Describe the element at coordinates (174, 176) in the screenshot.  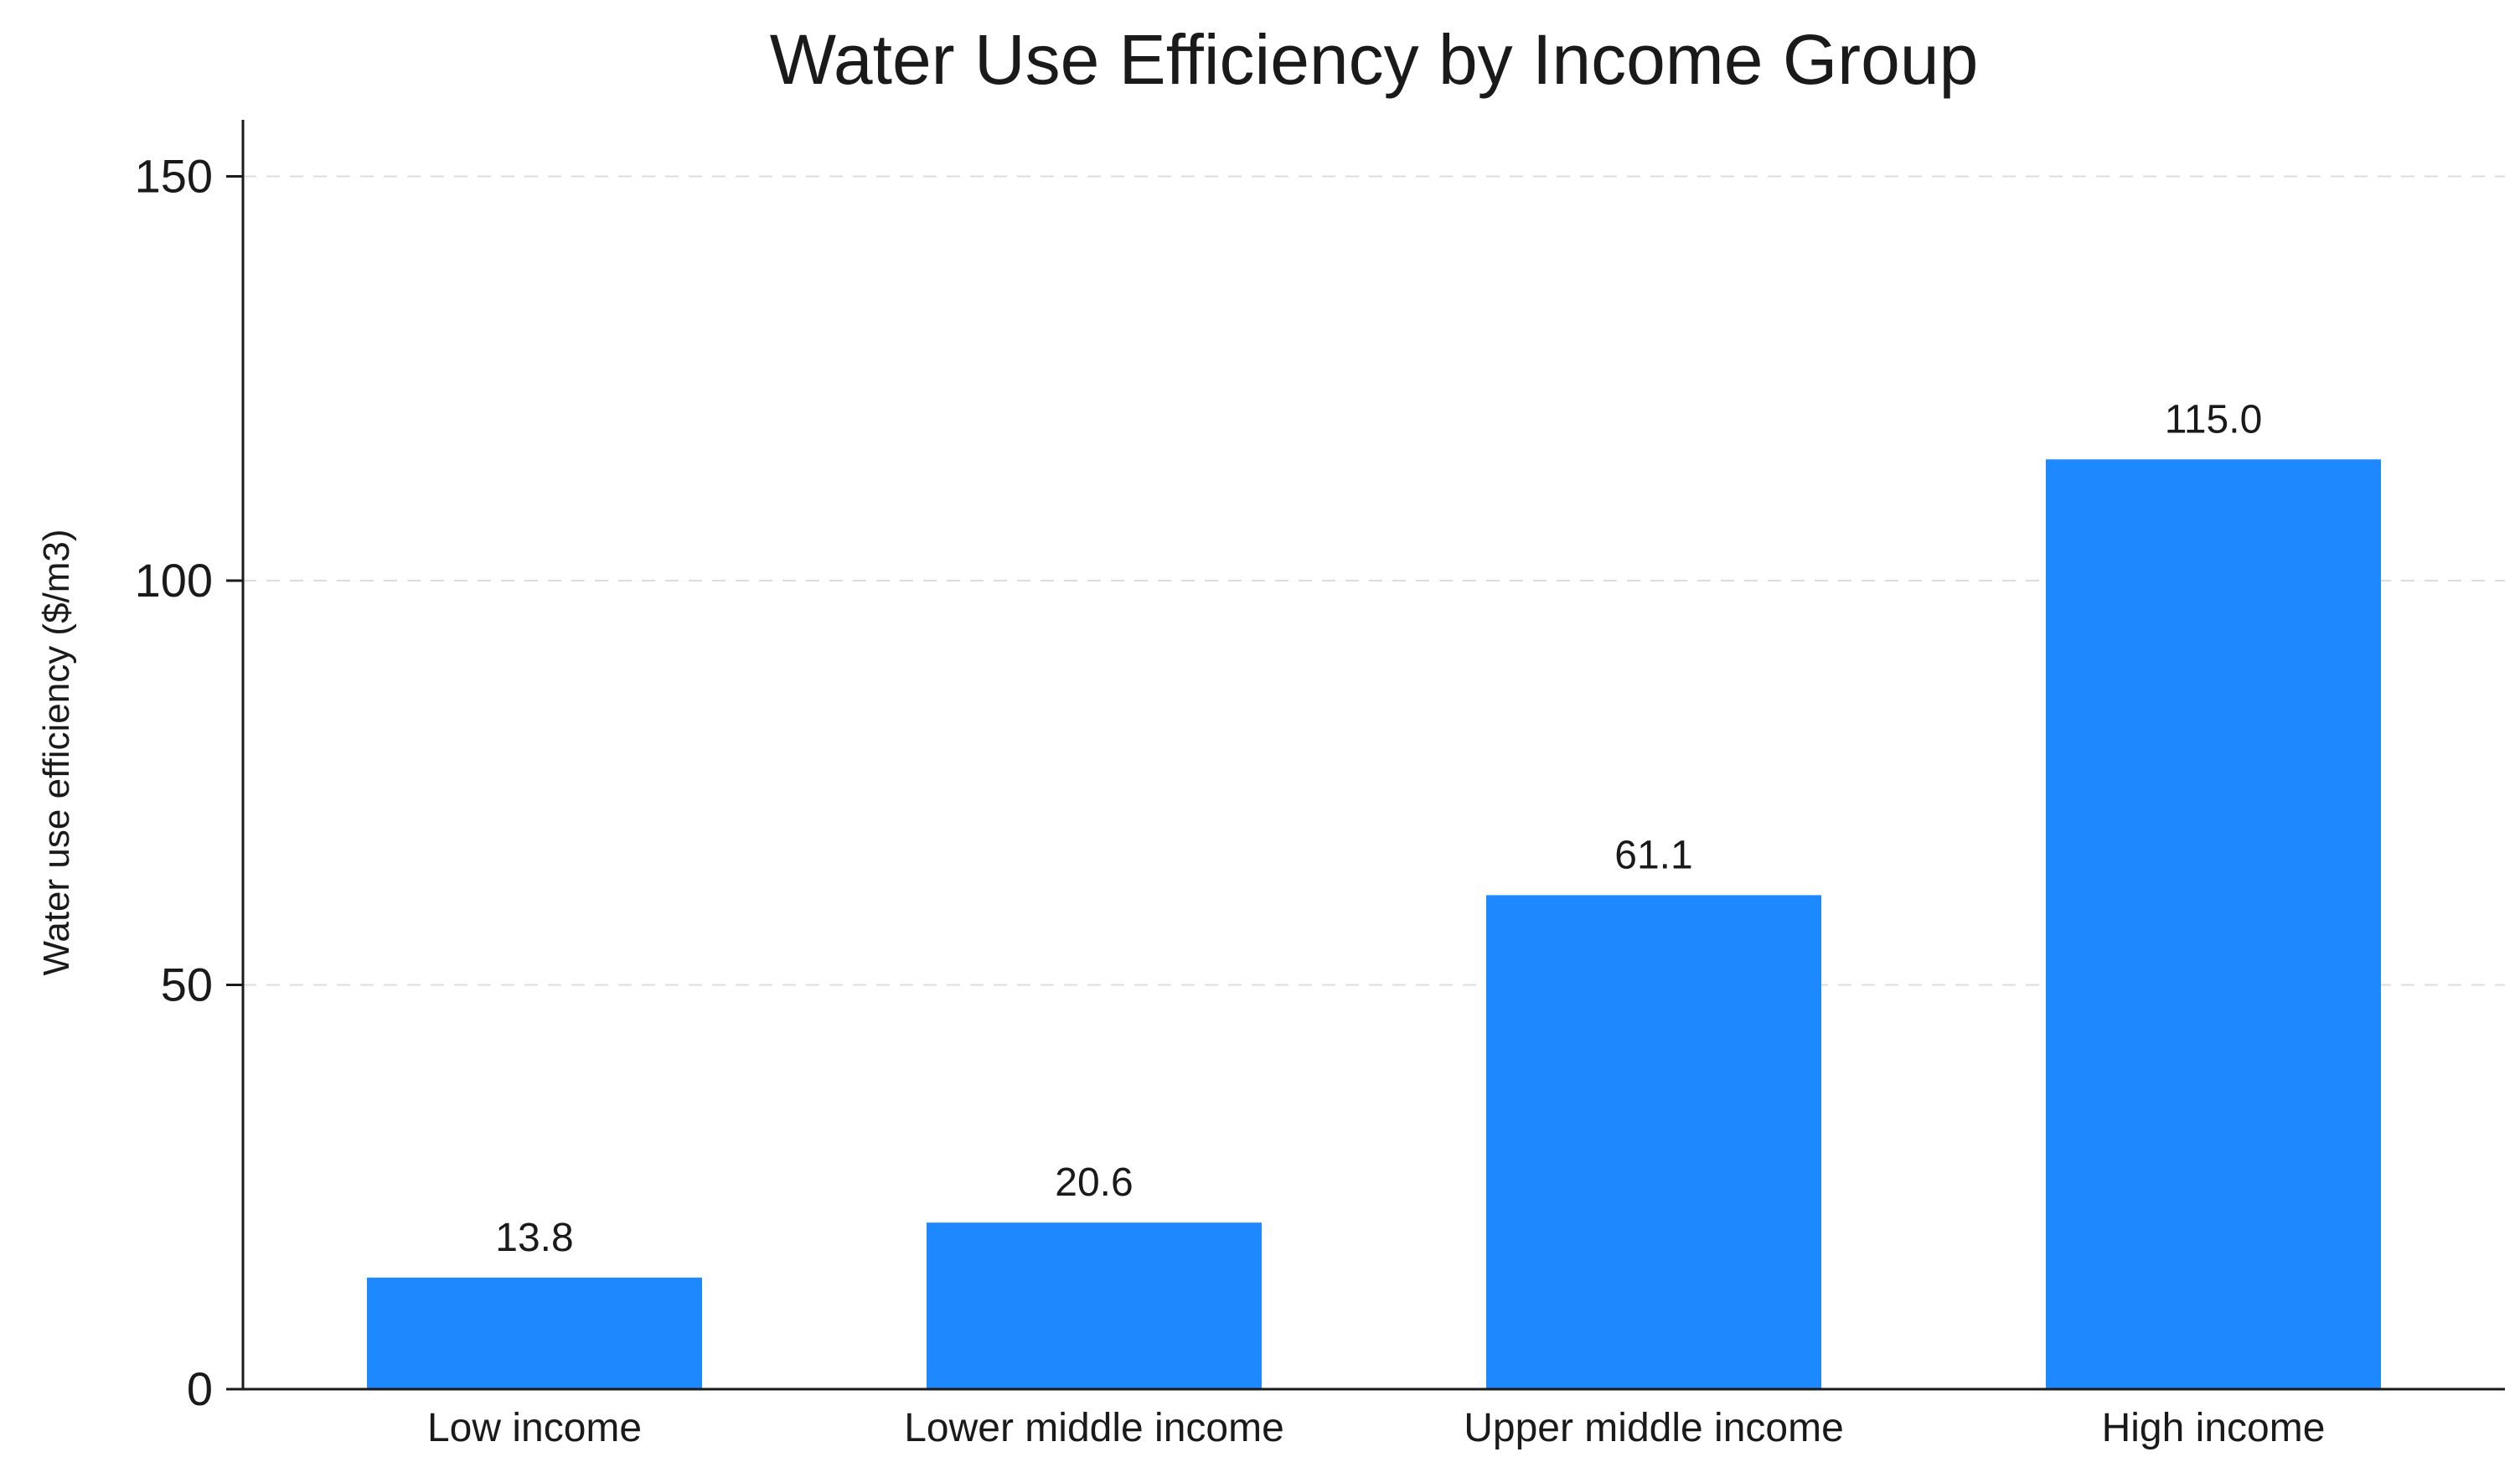
I see `y-tick-label: 150` at that location.